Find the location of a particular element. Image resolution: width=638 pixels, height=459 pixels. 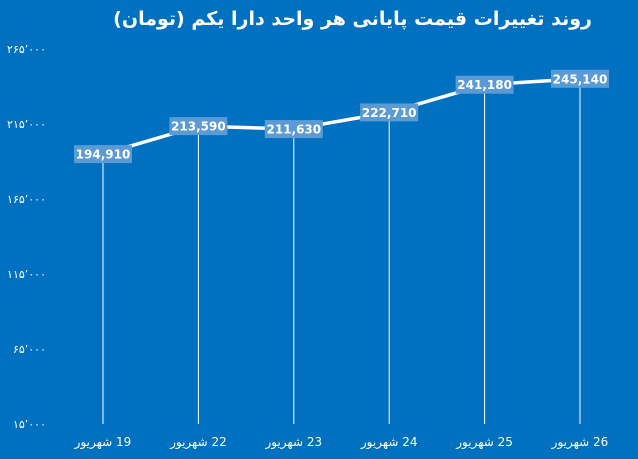

y-tick-label: ۶۵٬۰۰۰ is located at coordinates (29, 349).